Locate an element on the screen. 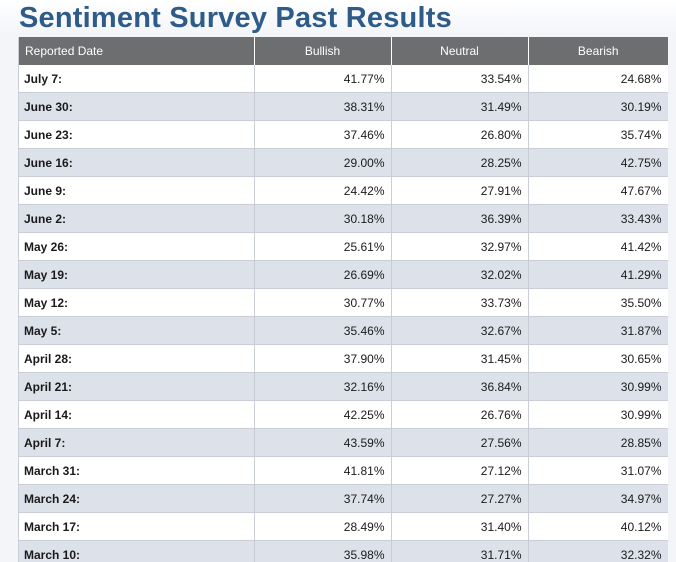  cell-neutral: 27.91% is located at coordinates (460, 190).